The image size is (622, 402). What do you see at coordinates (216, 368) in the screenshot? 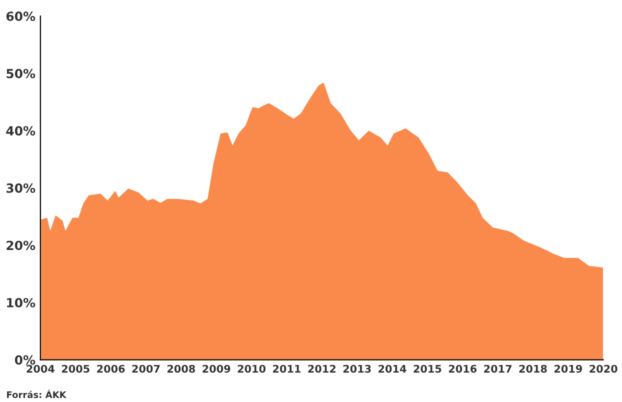
I see `x-tick-label: 2009` at bounding box center [216, 368].